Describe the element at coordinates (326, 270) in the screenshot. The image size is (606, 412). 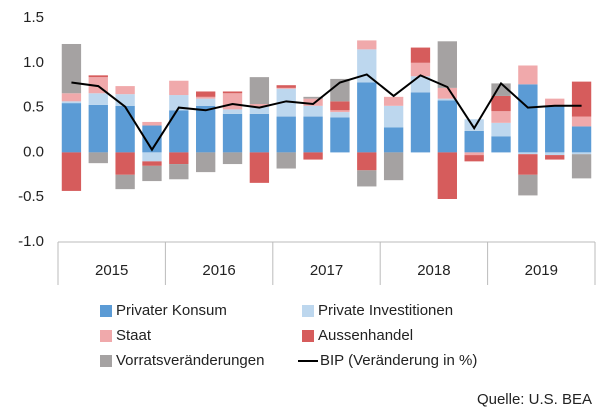
I see `x-group-label: 2017` at that location.